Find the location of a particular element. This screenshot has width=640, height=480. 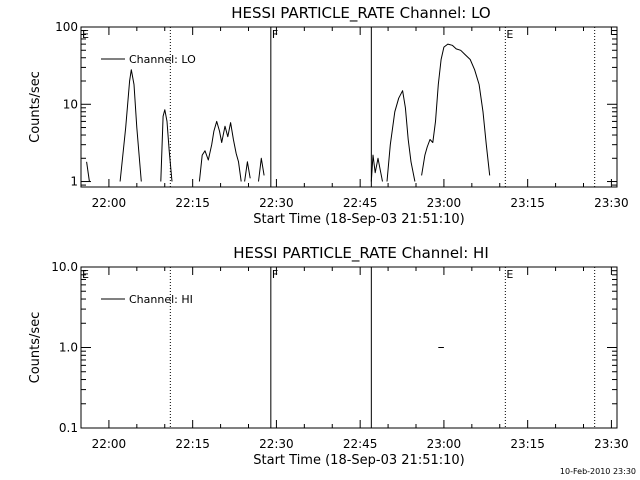

y-tick-label: 10 is located at coordinates (70, 104).